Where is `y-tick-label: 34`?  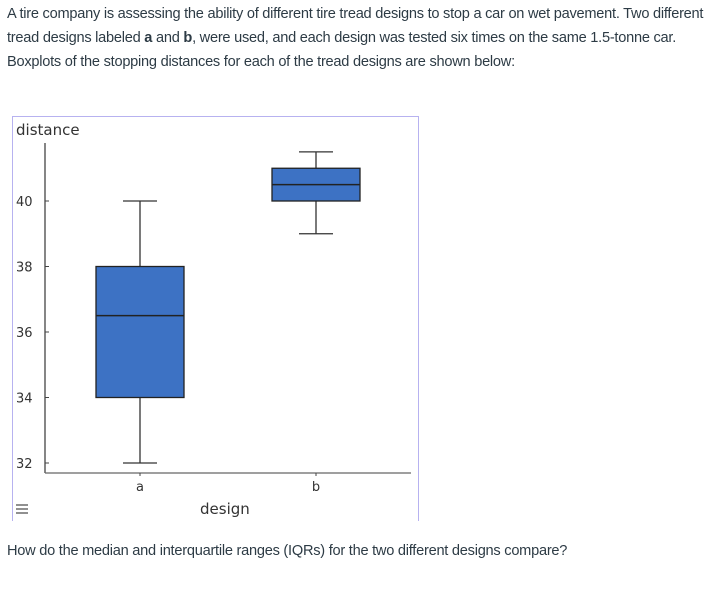 y-tick-label: 34 is located at coordinates (24, 399).